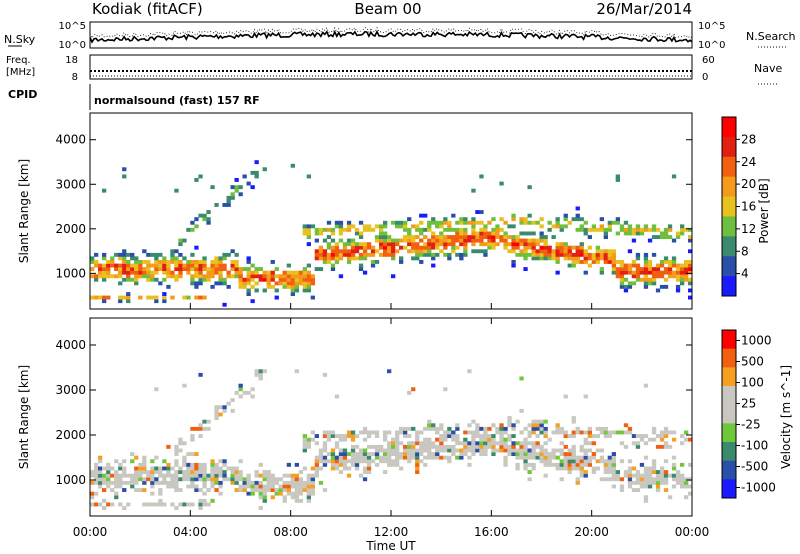 The image size is (800, 554). What do you see at coordinates (729, 489) in the screenshot?
I see `colorbar-swatch` at bounding box center [729, 489].